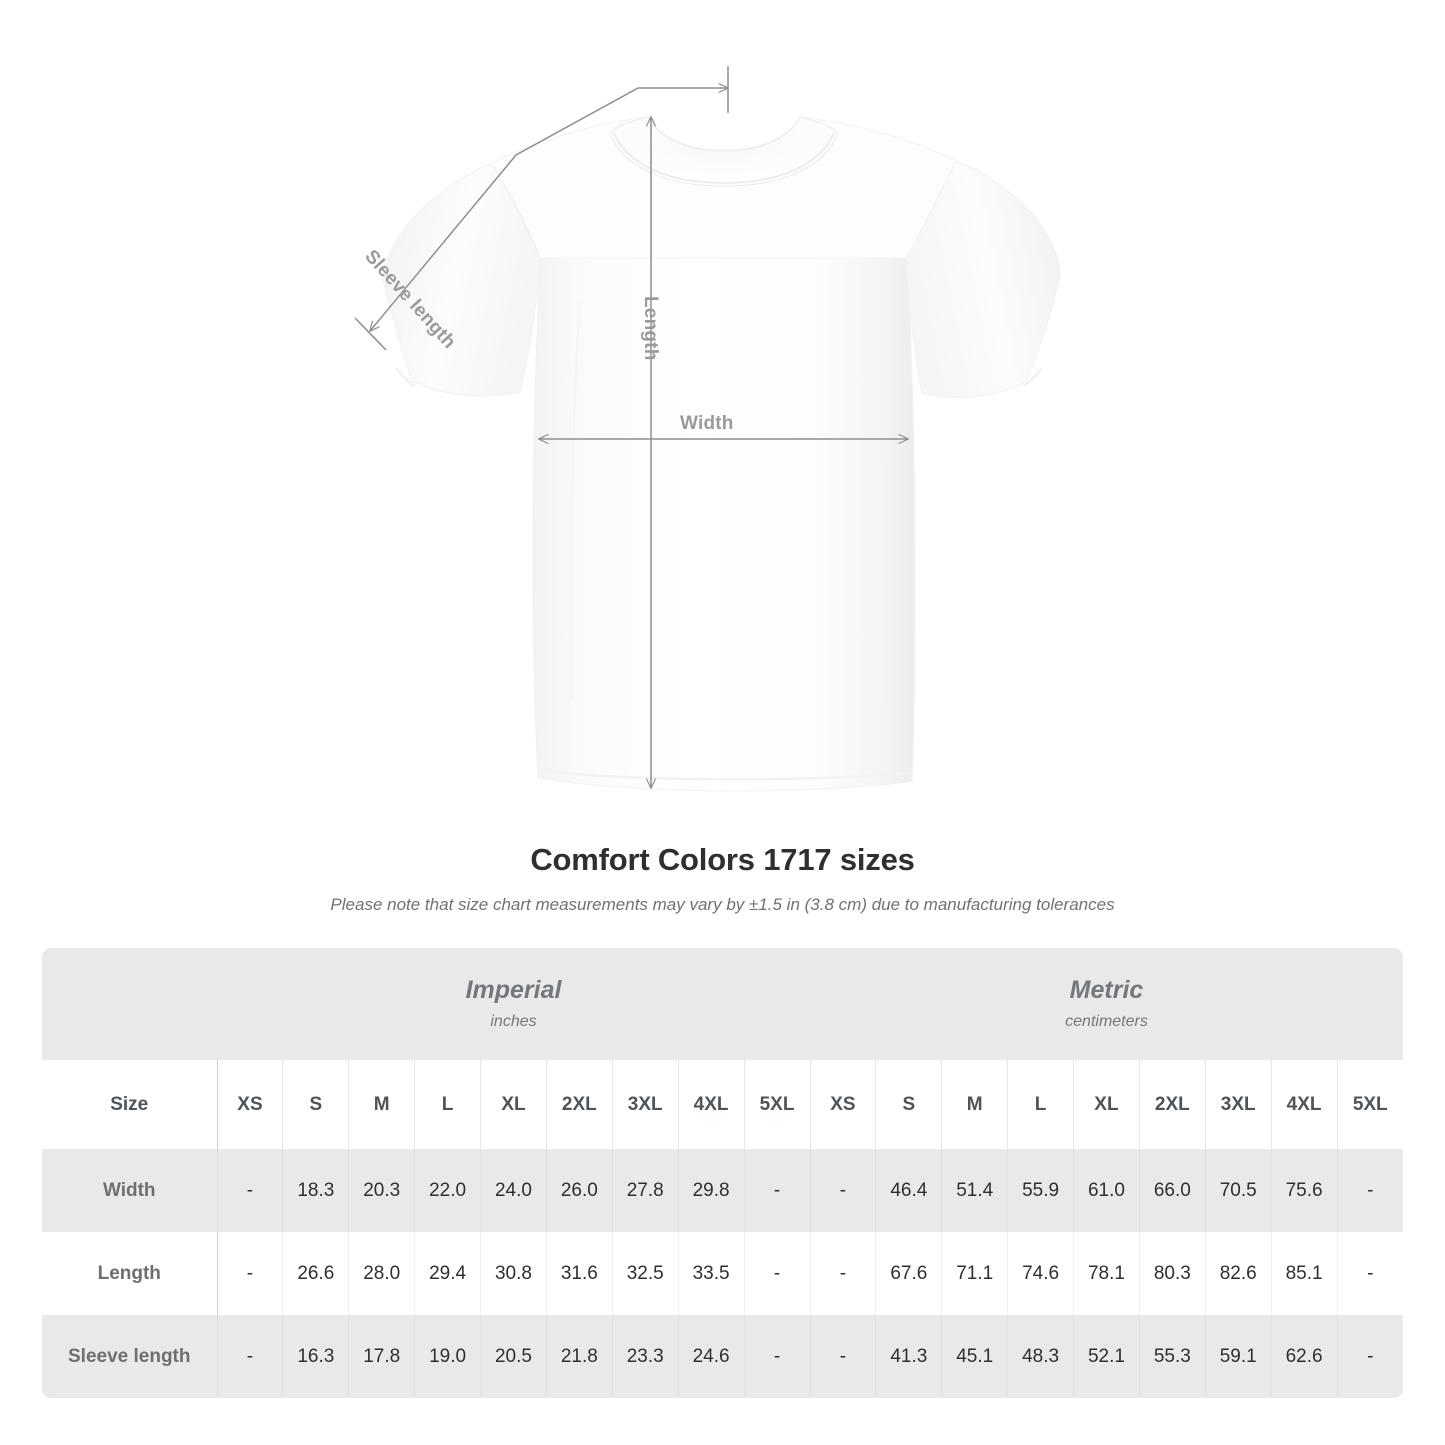  What do you see at coordinates (645, 1273) in the screenshot?
I see `cell-length-imperial-3xl: 32.5` at bounding box center [645, 1273].